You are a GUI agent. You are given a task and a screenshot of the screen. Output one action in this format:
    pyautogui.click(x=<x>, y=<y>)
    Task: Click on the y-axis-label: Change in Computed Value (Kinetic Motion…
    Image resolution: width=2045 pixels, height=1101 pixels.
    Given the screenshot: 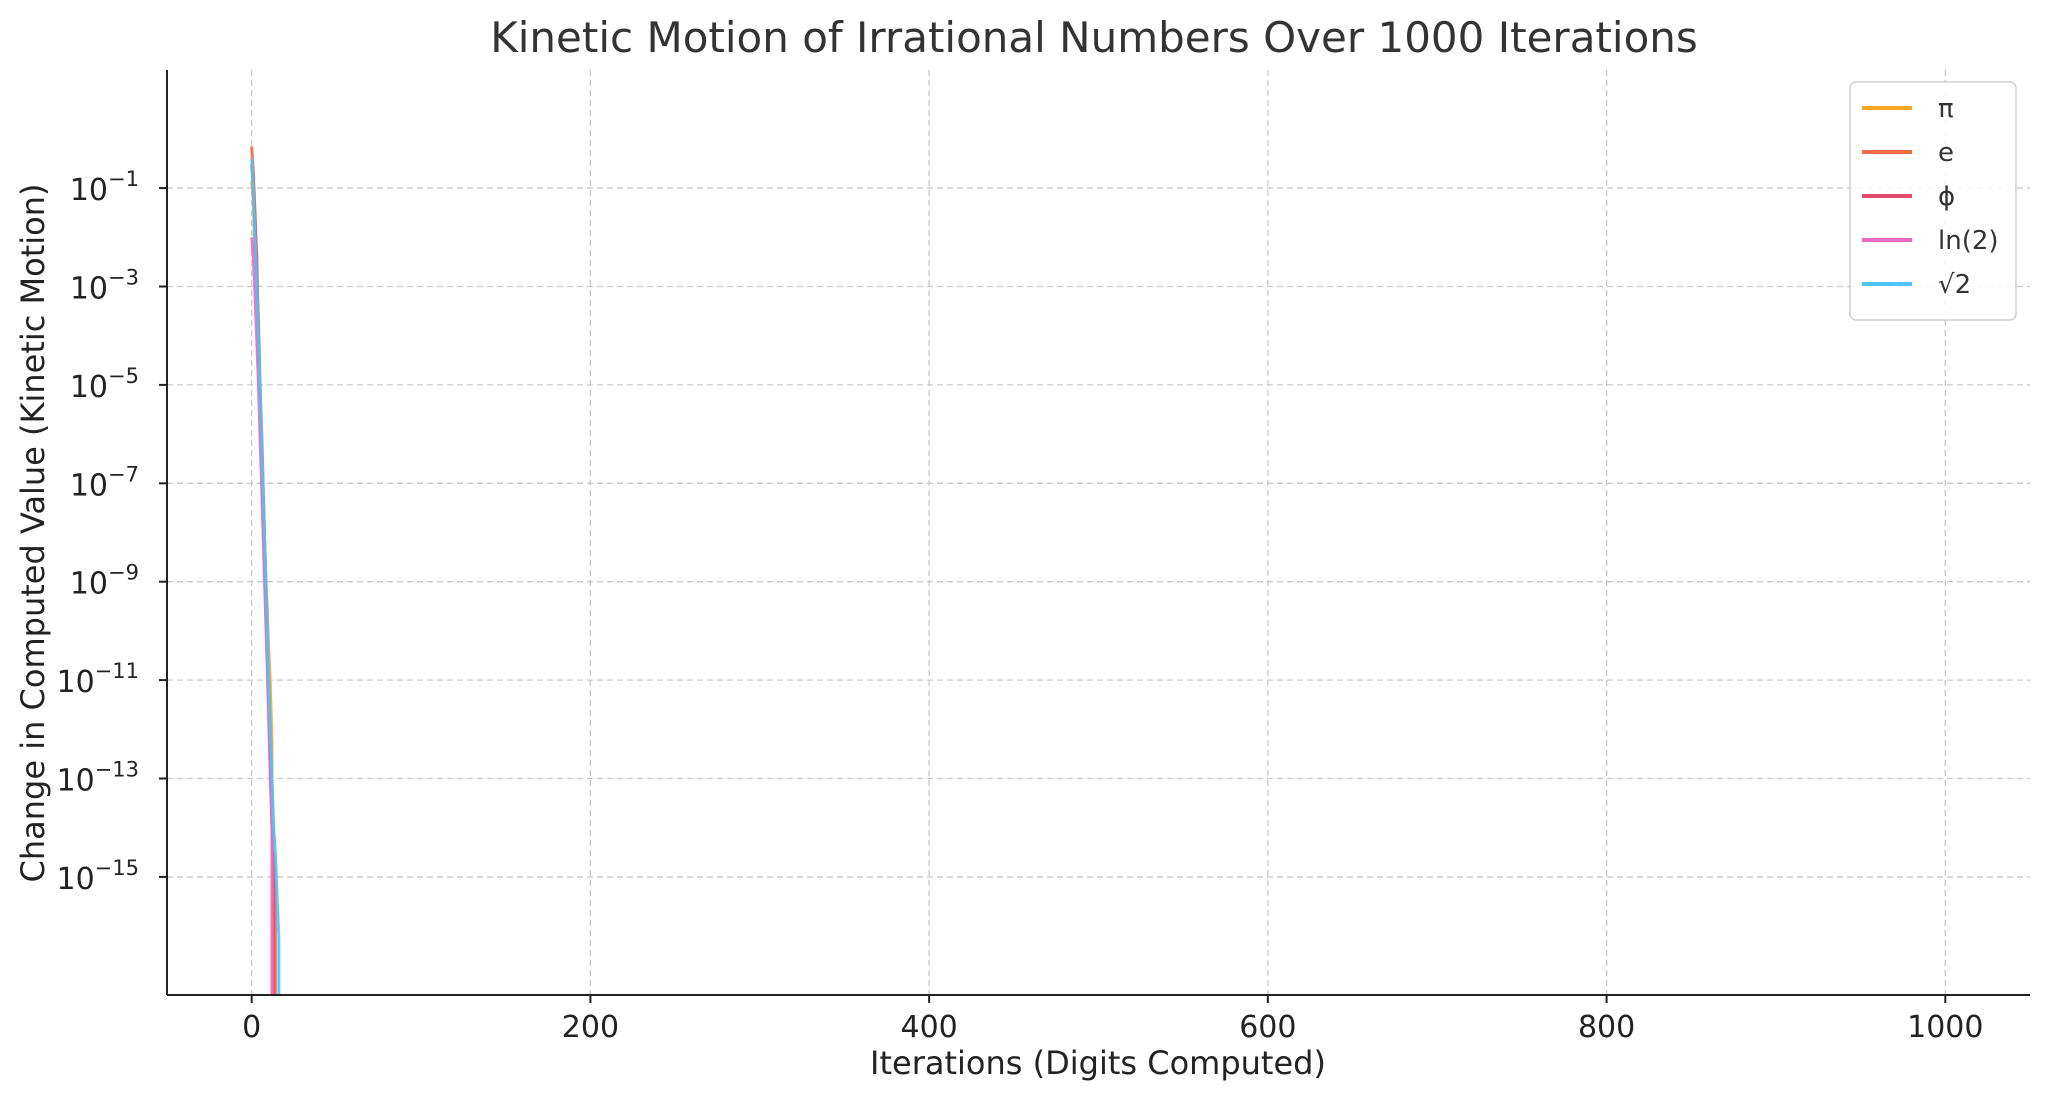 What is the action you would take?
    pyautogui.click(x=33, y=533)
    